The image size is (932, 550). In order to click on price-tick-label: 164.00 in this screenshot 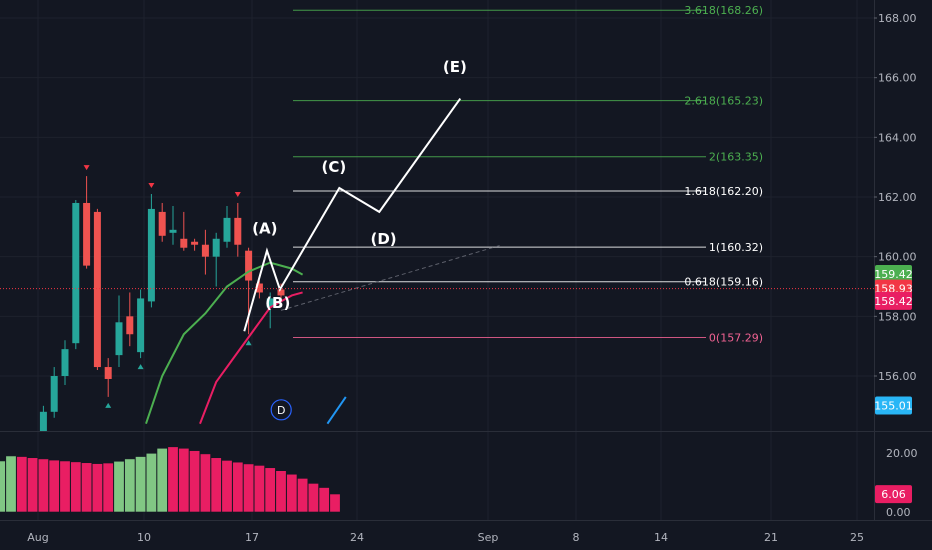, I will do `click(897, 137)`.